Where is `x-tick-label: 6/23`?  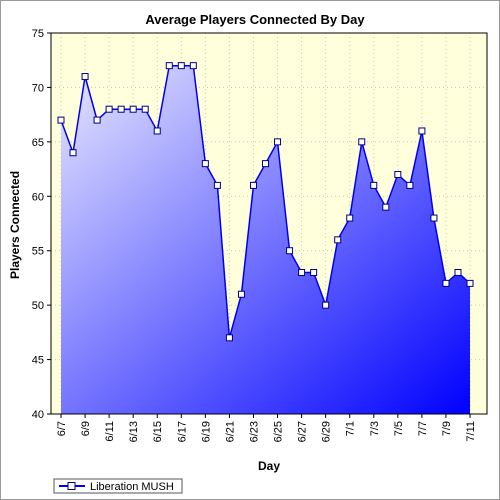 x-tick-label: 6/23 is located at coordinates (254, 431).